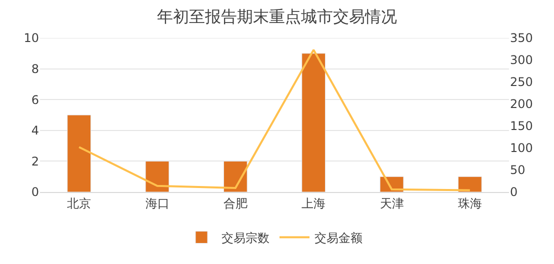 This screenshot has height=264, width=554. What do you see at coordinates (392, 203) in the screenshot?
I see `x-tick-label: 天津` at bounding box center [392, 203].